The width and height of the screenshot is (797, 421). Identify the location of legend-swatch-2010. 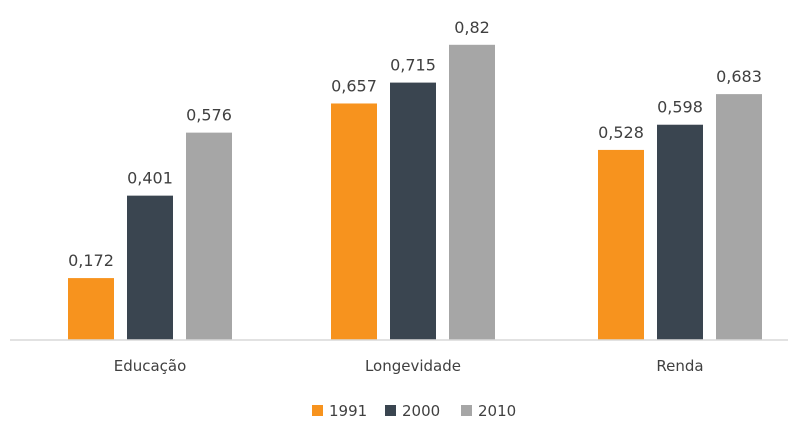
(466, 410).